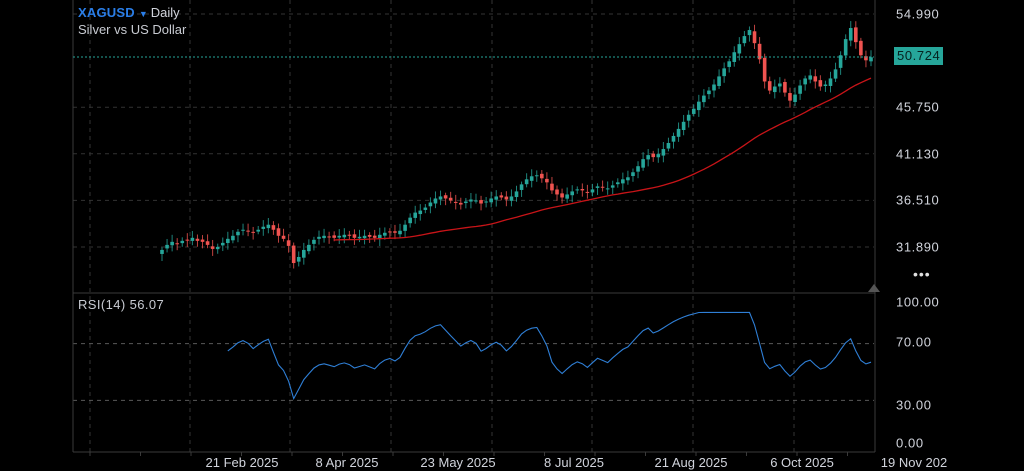 The image size is (1024, 471). Describe the element at coordinates (918, 154) in the screenshot. I see `price-axis-label: 41.130` at that location.